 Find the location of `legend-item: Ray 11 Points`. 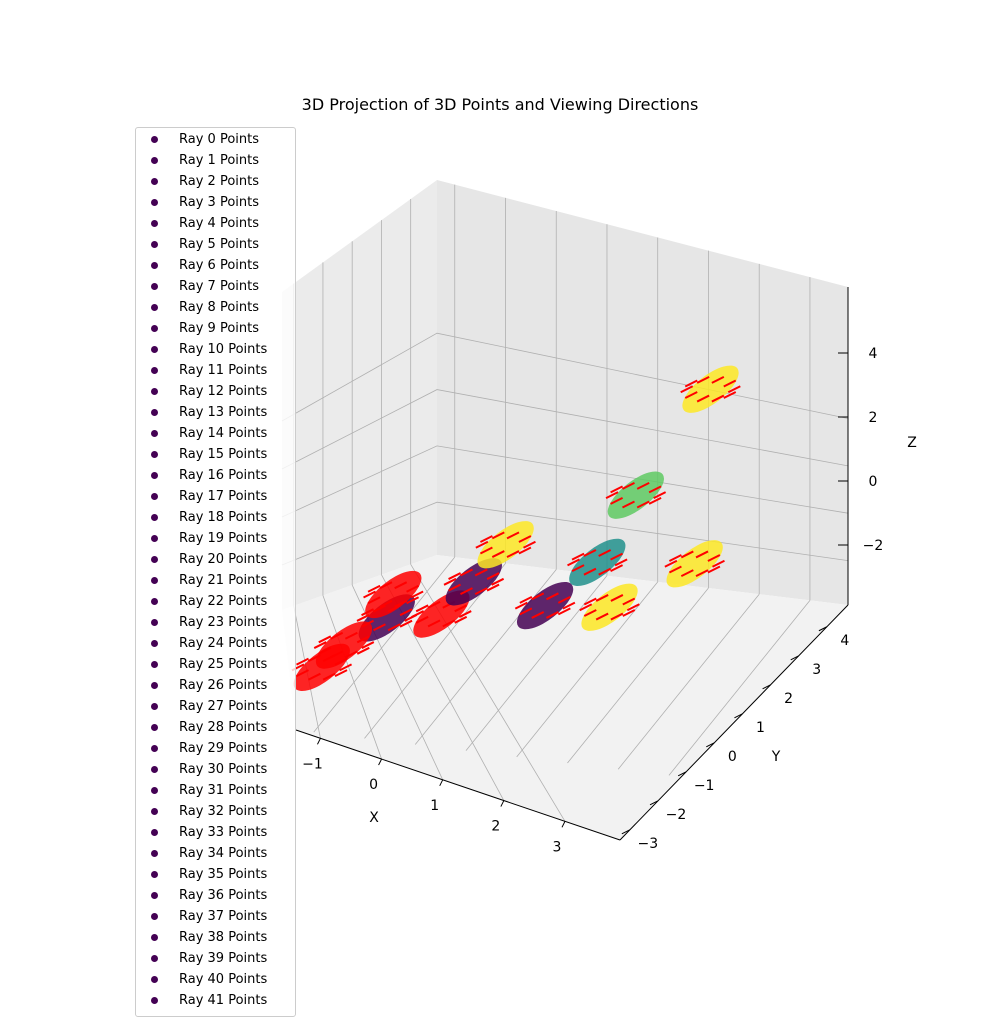

legend-item: Ray 11 Points is located at coordinates (215, 370).